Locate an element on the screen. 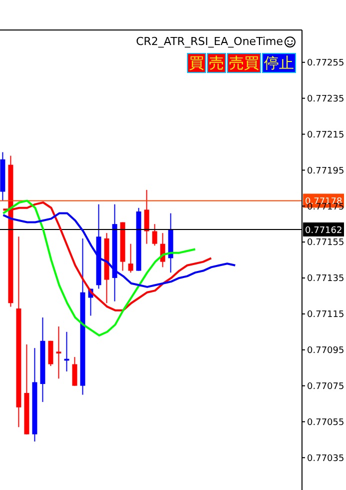  y-tick-label: 0.77055 is located at coordinates (325, 423).